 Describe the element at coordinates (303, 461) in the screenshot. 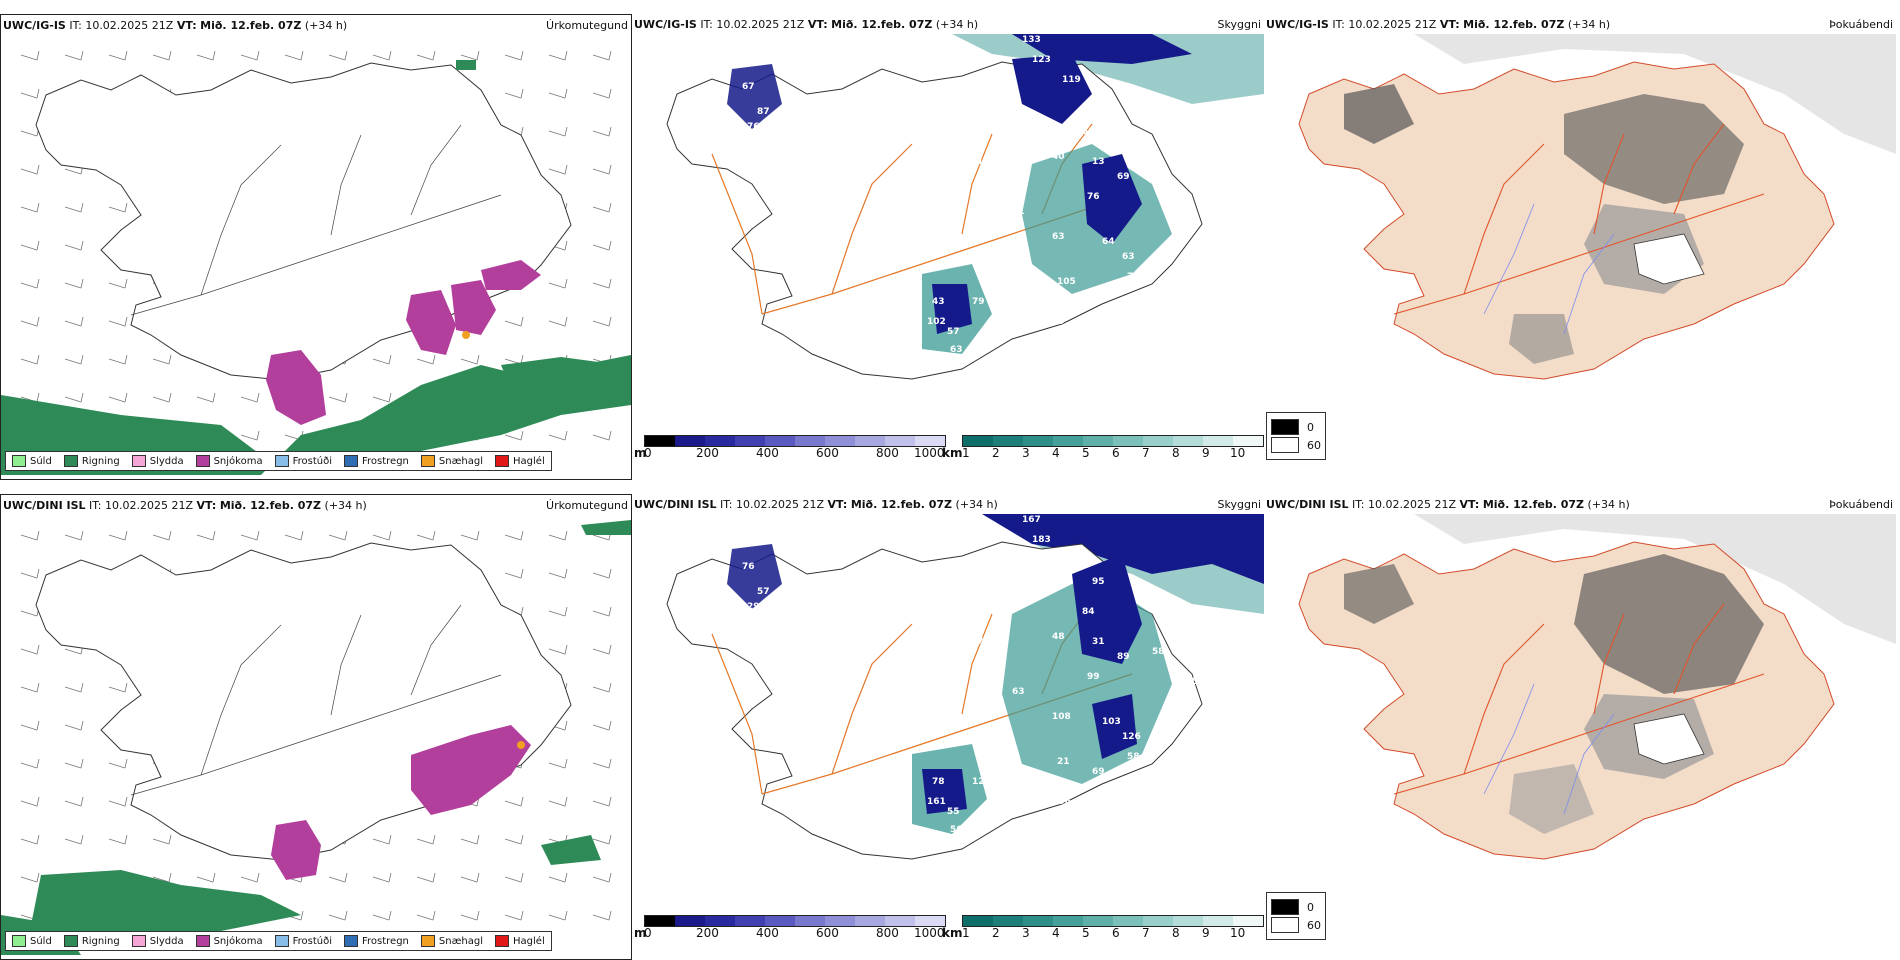

I see `legend-item: Frostúði` at that location.